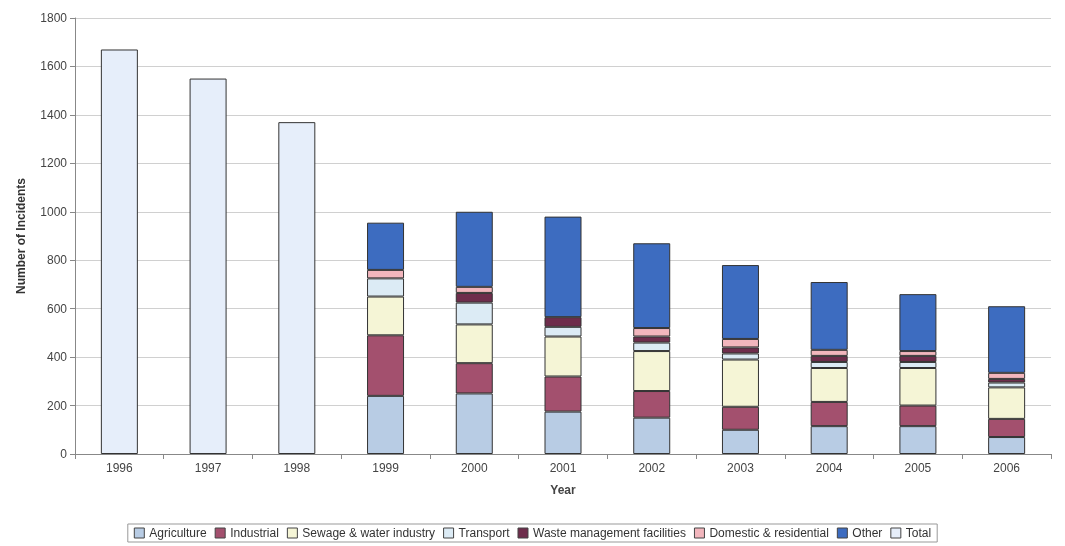 This screenshot has width=1065, height=546. What do you see at coordinates (254, 533) in the screenshot?
I see `legend-label: Industrial` at bounding box center [254, 533].